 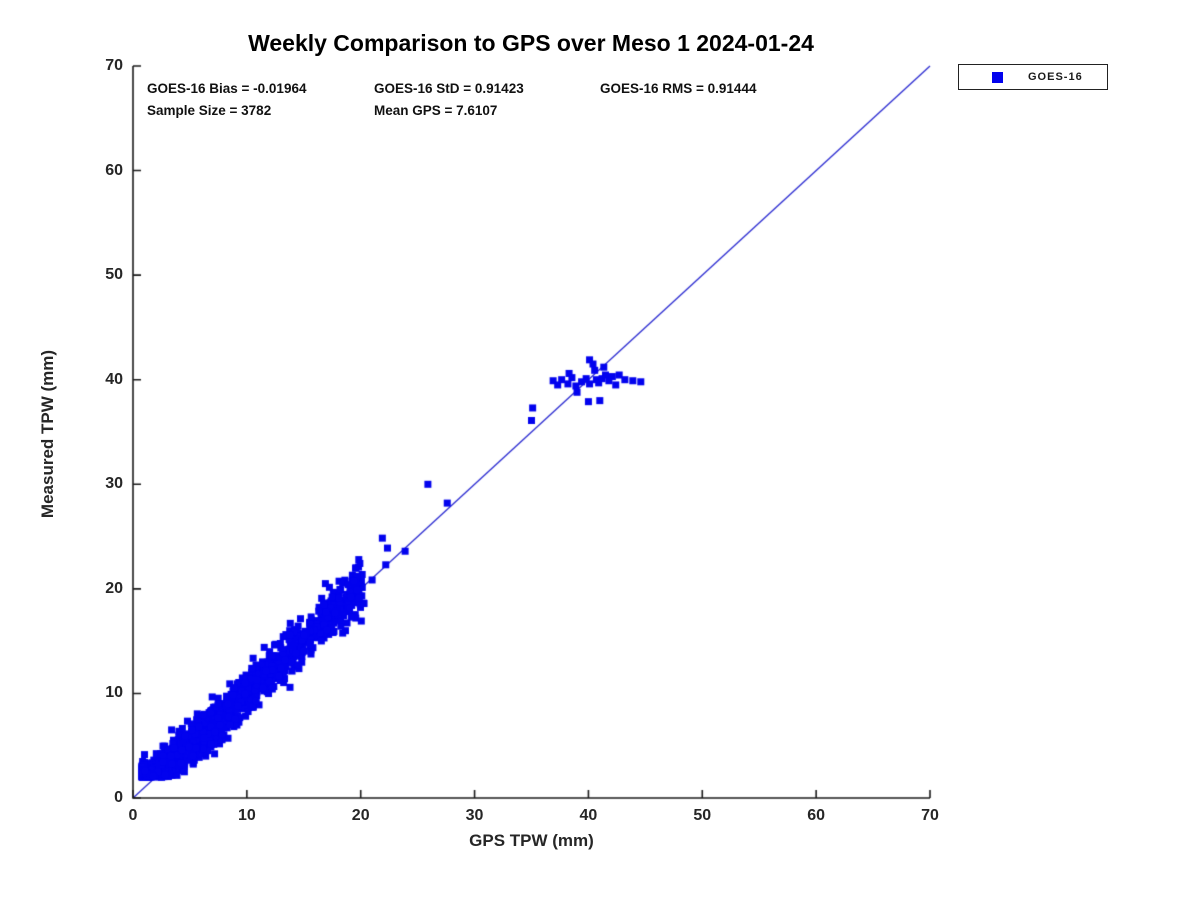 What do you see at coordinates (1055, 77) in the screenshot?
I see `legend-label: GOES-16` at bounding box center [1055, 77].